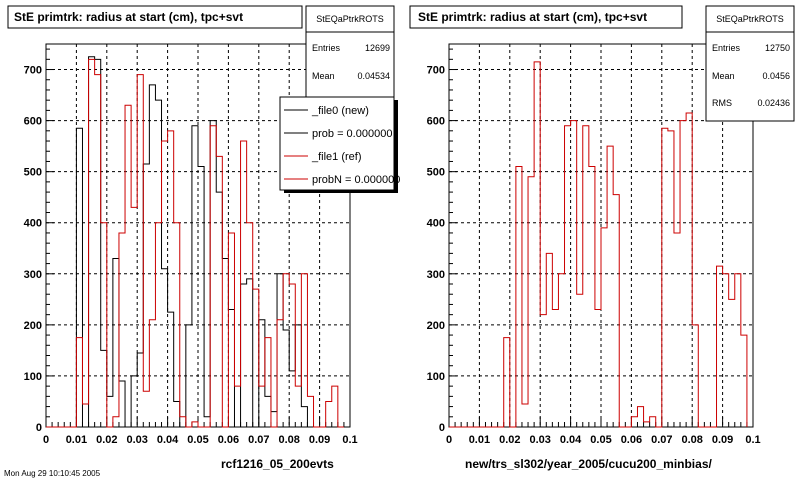 The height and width of the screenshot is (480, 800). What do you see at coordinates (277, 464) in the screenshot?
I see `left-x-axis-label: rcf1216_05_200evts` at bounding box center [277, 464].